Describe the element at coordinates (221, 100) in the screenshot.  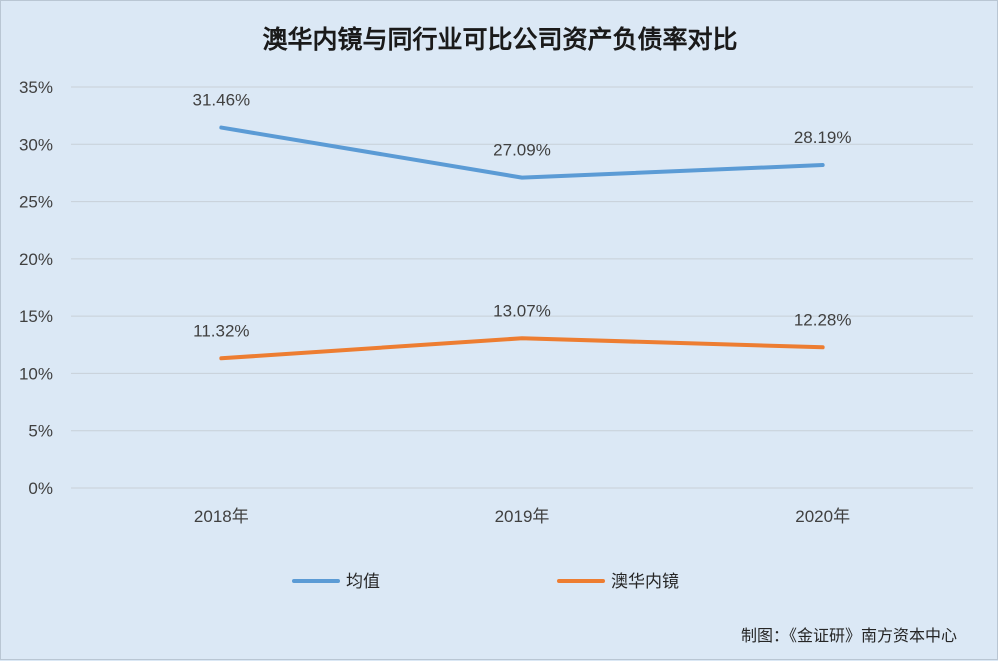
I see `data-label: 31.46%` at that location.